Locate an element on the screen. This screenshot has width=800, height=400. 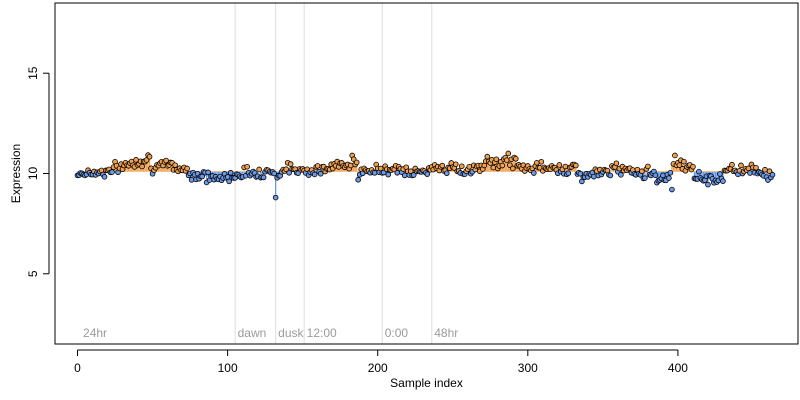
y-axis-label: Expression is located at coordinates (16, 173).